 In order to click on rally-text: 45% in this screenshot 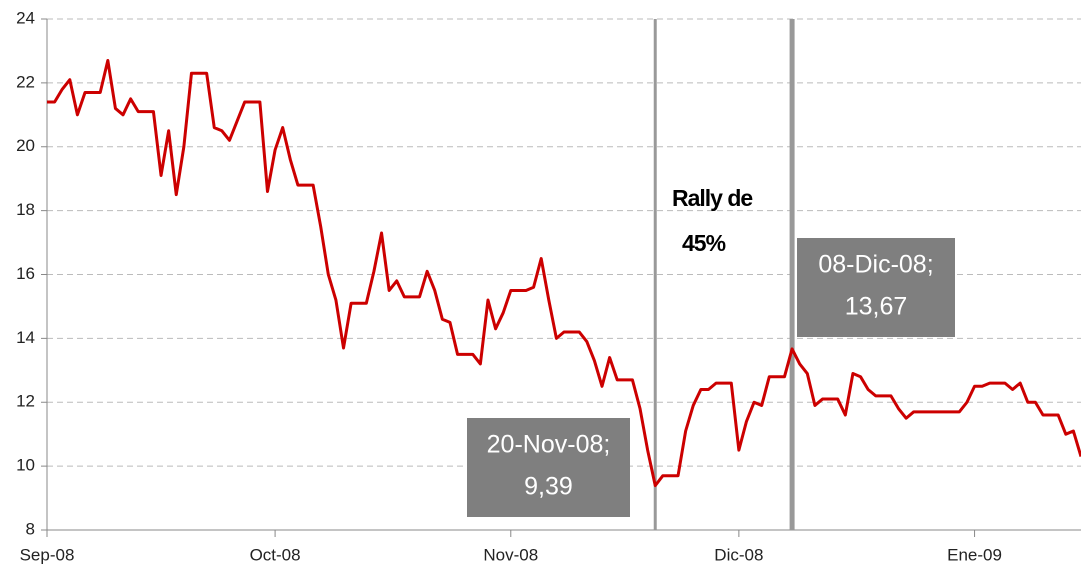, I will do `click(704, 243)`.